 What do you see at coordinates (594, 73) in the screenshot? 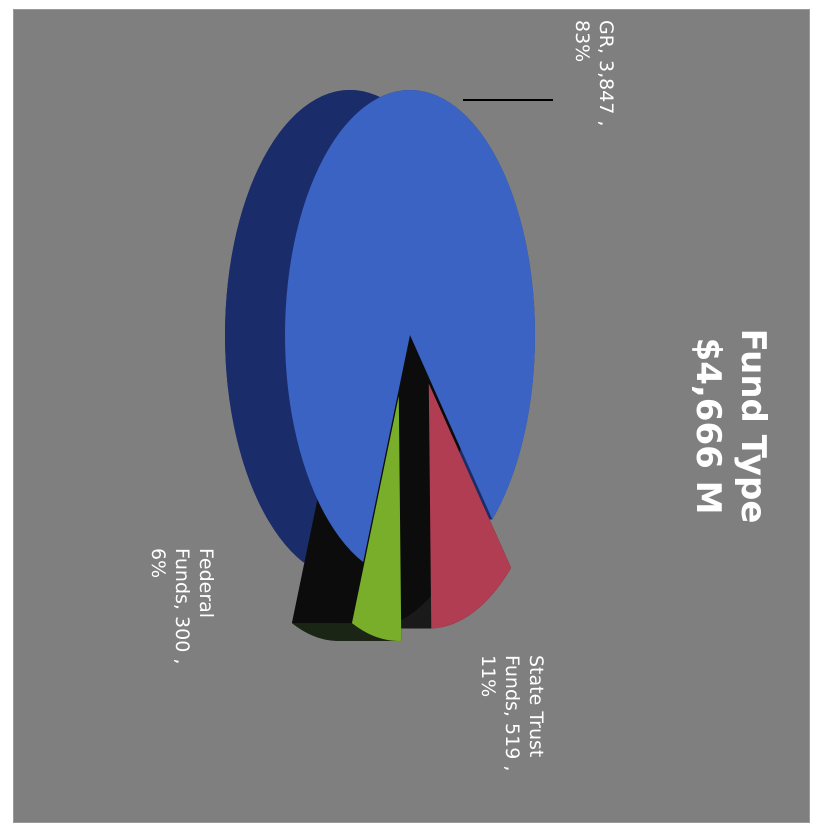
I see `slice-label-gr: GR, 3,847 ,83%` at bounding box center [594, 73].